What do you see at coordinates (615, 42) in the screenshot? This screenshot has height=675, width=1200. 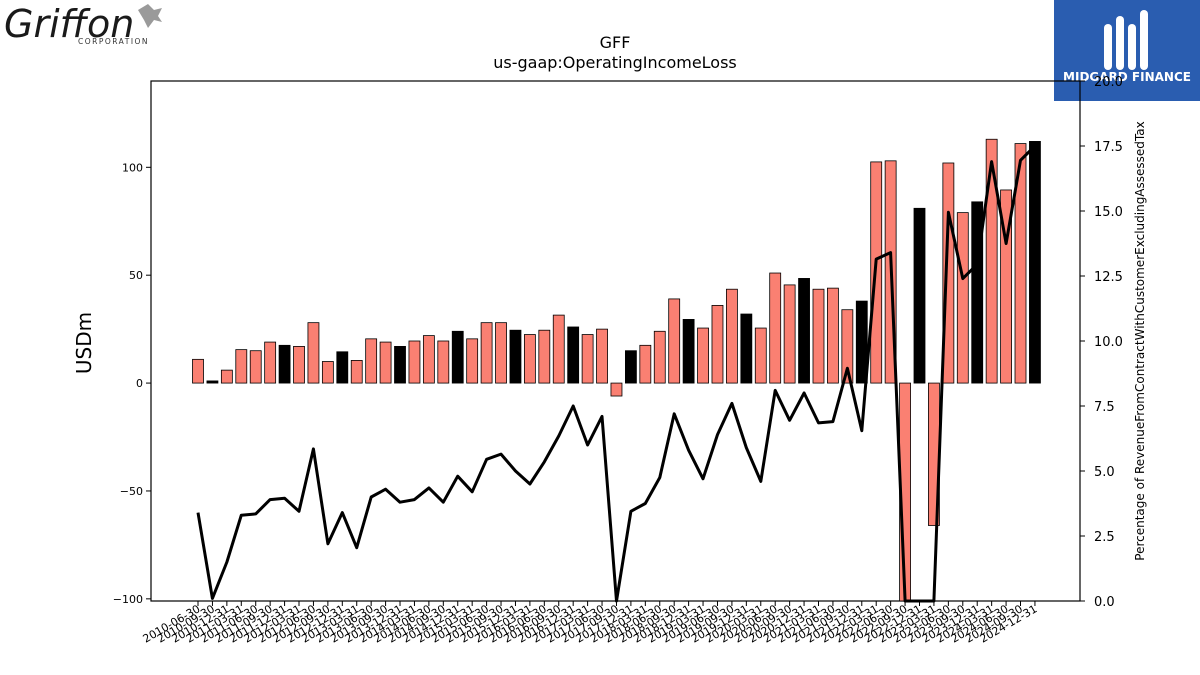 I see `chart-title: GFF` at bounding box center [615, 42].